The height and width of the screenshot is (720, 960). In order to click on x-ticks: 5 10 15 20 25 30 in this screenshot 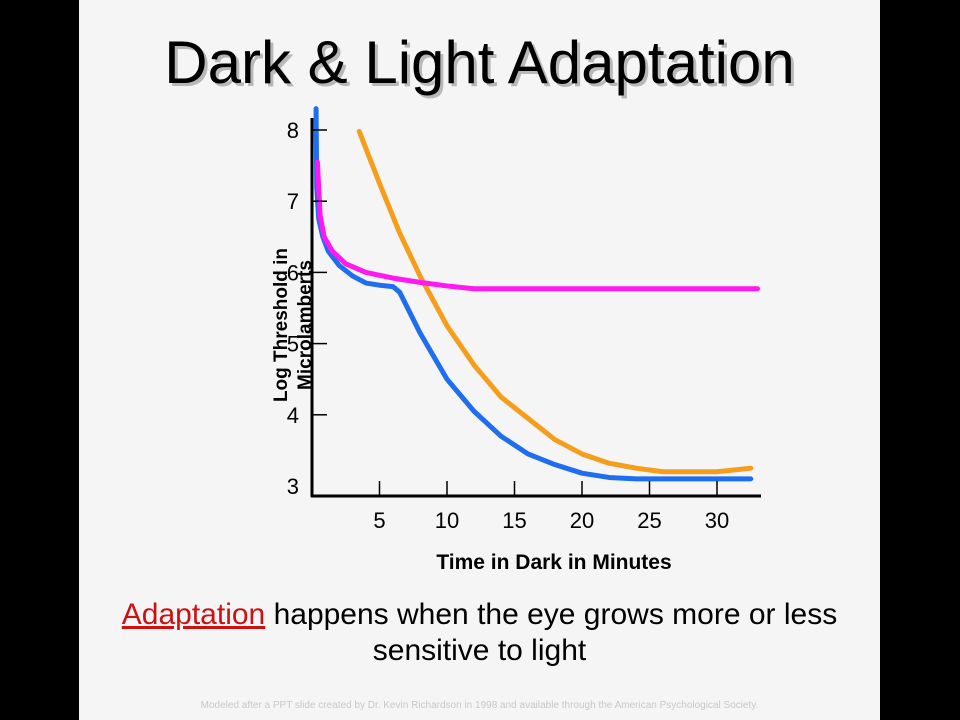, I will do `click(551, 507)`.